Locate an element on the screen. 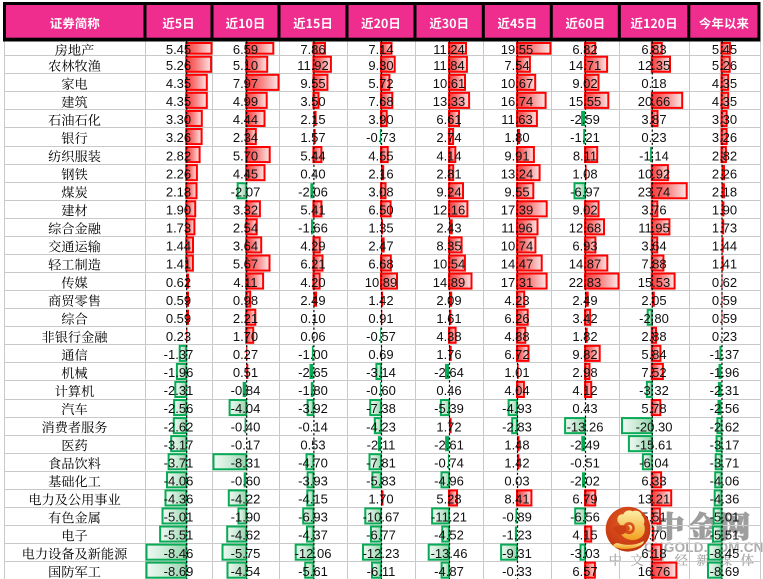 The width and height of the screenshot is (763, 579). svg-text: -4.36 is located at coordinates (725, 499).